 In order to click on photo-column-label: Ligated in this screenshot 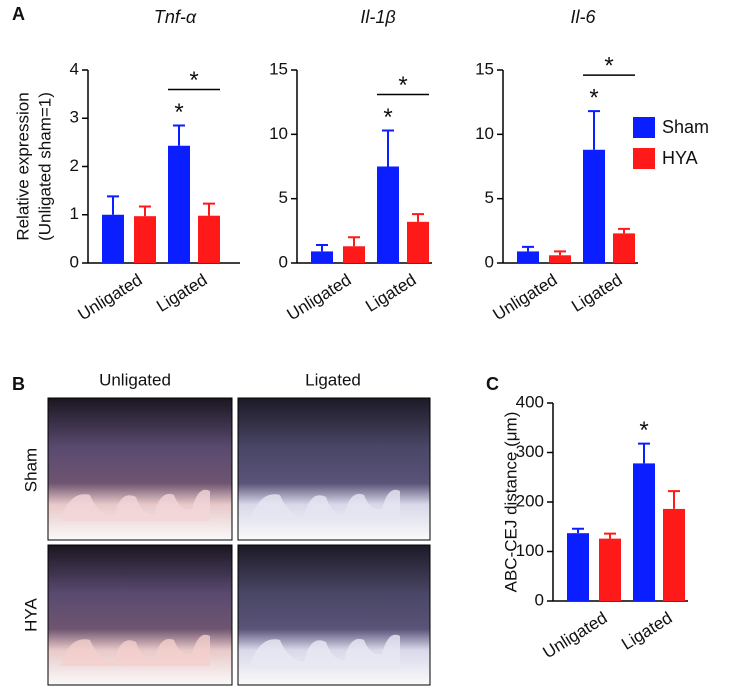, I will do `click(333, 379)`.